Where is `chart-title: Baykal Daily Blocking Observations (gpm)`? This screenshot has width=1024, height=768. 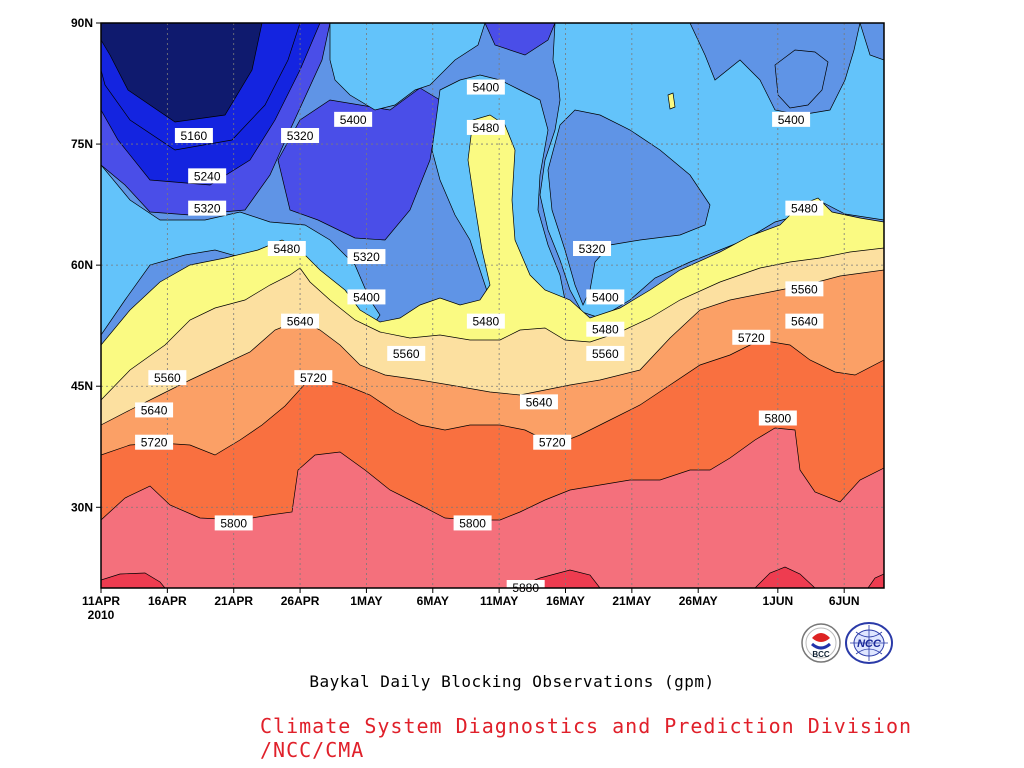
chart-title: Baykal Daily Blocking Observations (gpm) is located at coordinates (512, 681).